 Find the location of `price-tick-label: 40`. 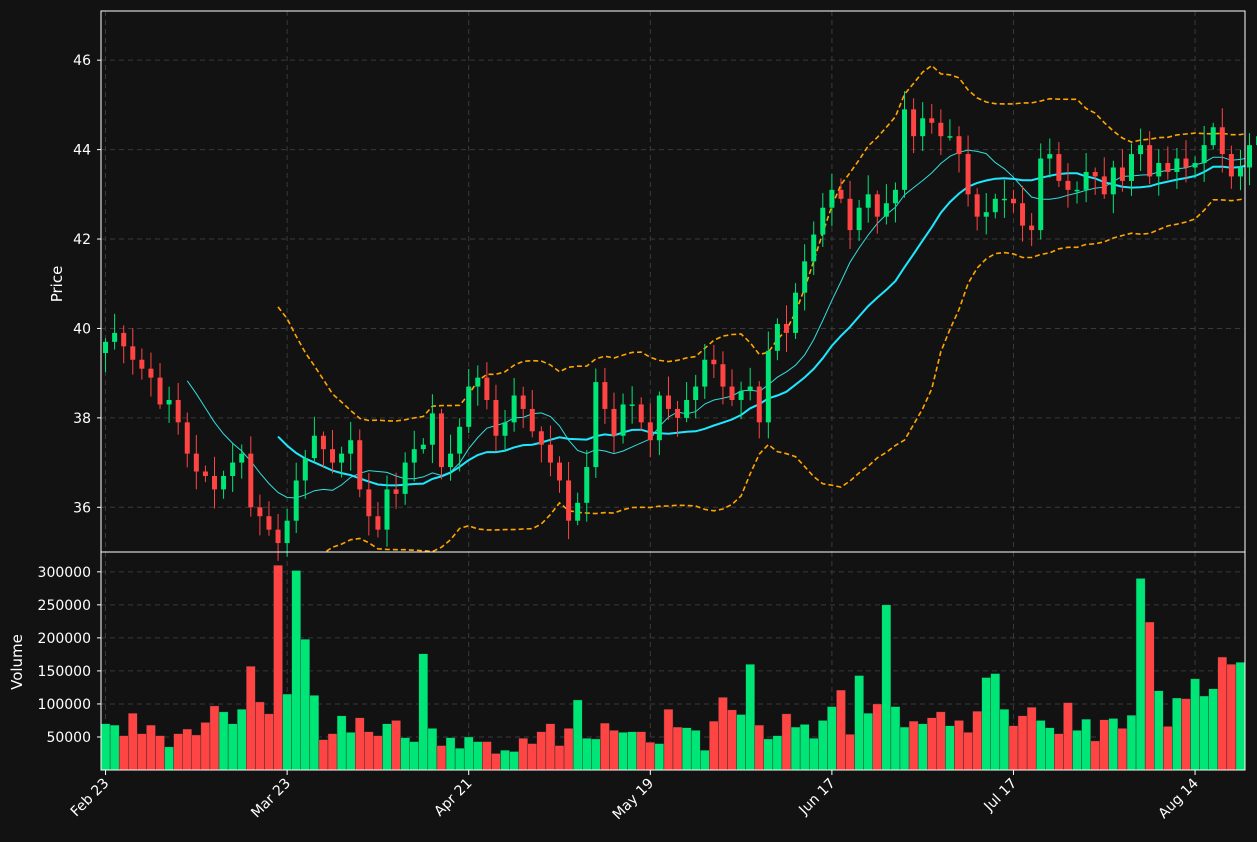

price-tick-label: 40 is located at coordinates (82, 329).